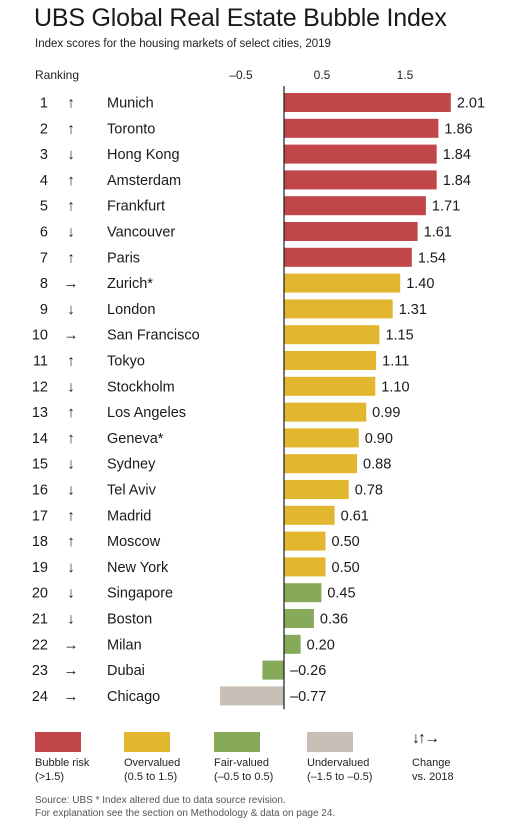 This screenshot has height=830, width=514. Describe the element at coordinates (321, 645) in the screenshot. I see `value-label: 0.20` at that location.